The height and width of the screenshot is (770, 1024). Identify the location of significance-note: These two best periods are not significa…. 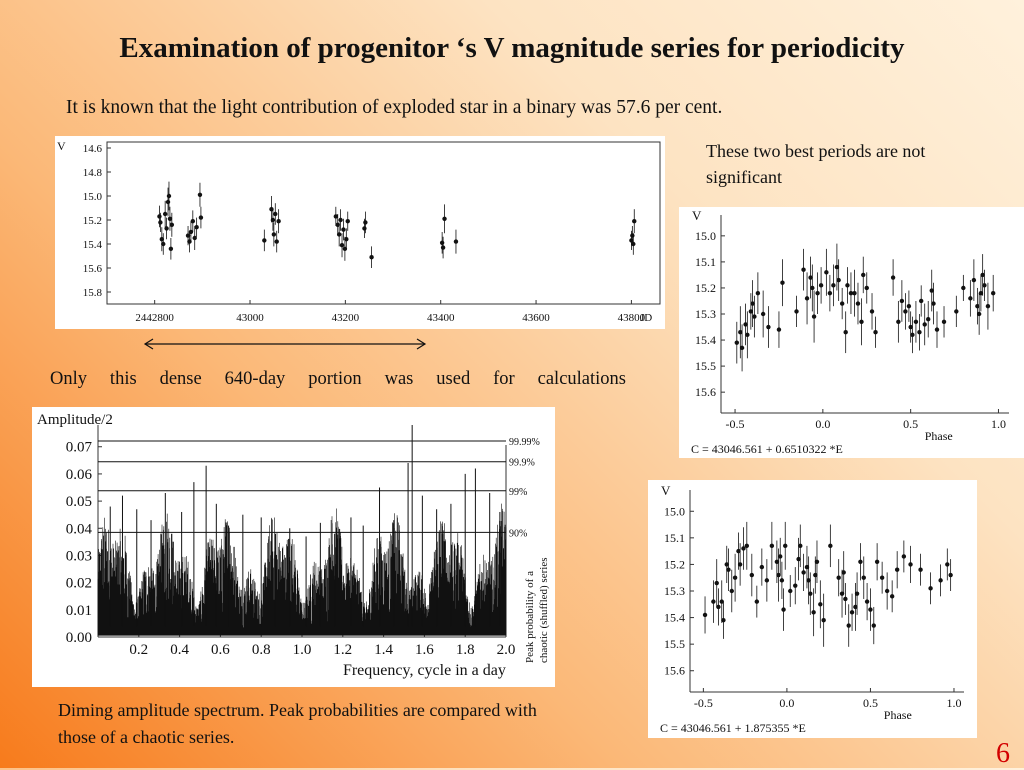
(816, 164).